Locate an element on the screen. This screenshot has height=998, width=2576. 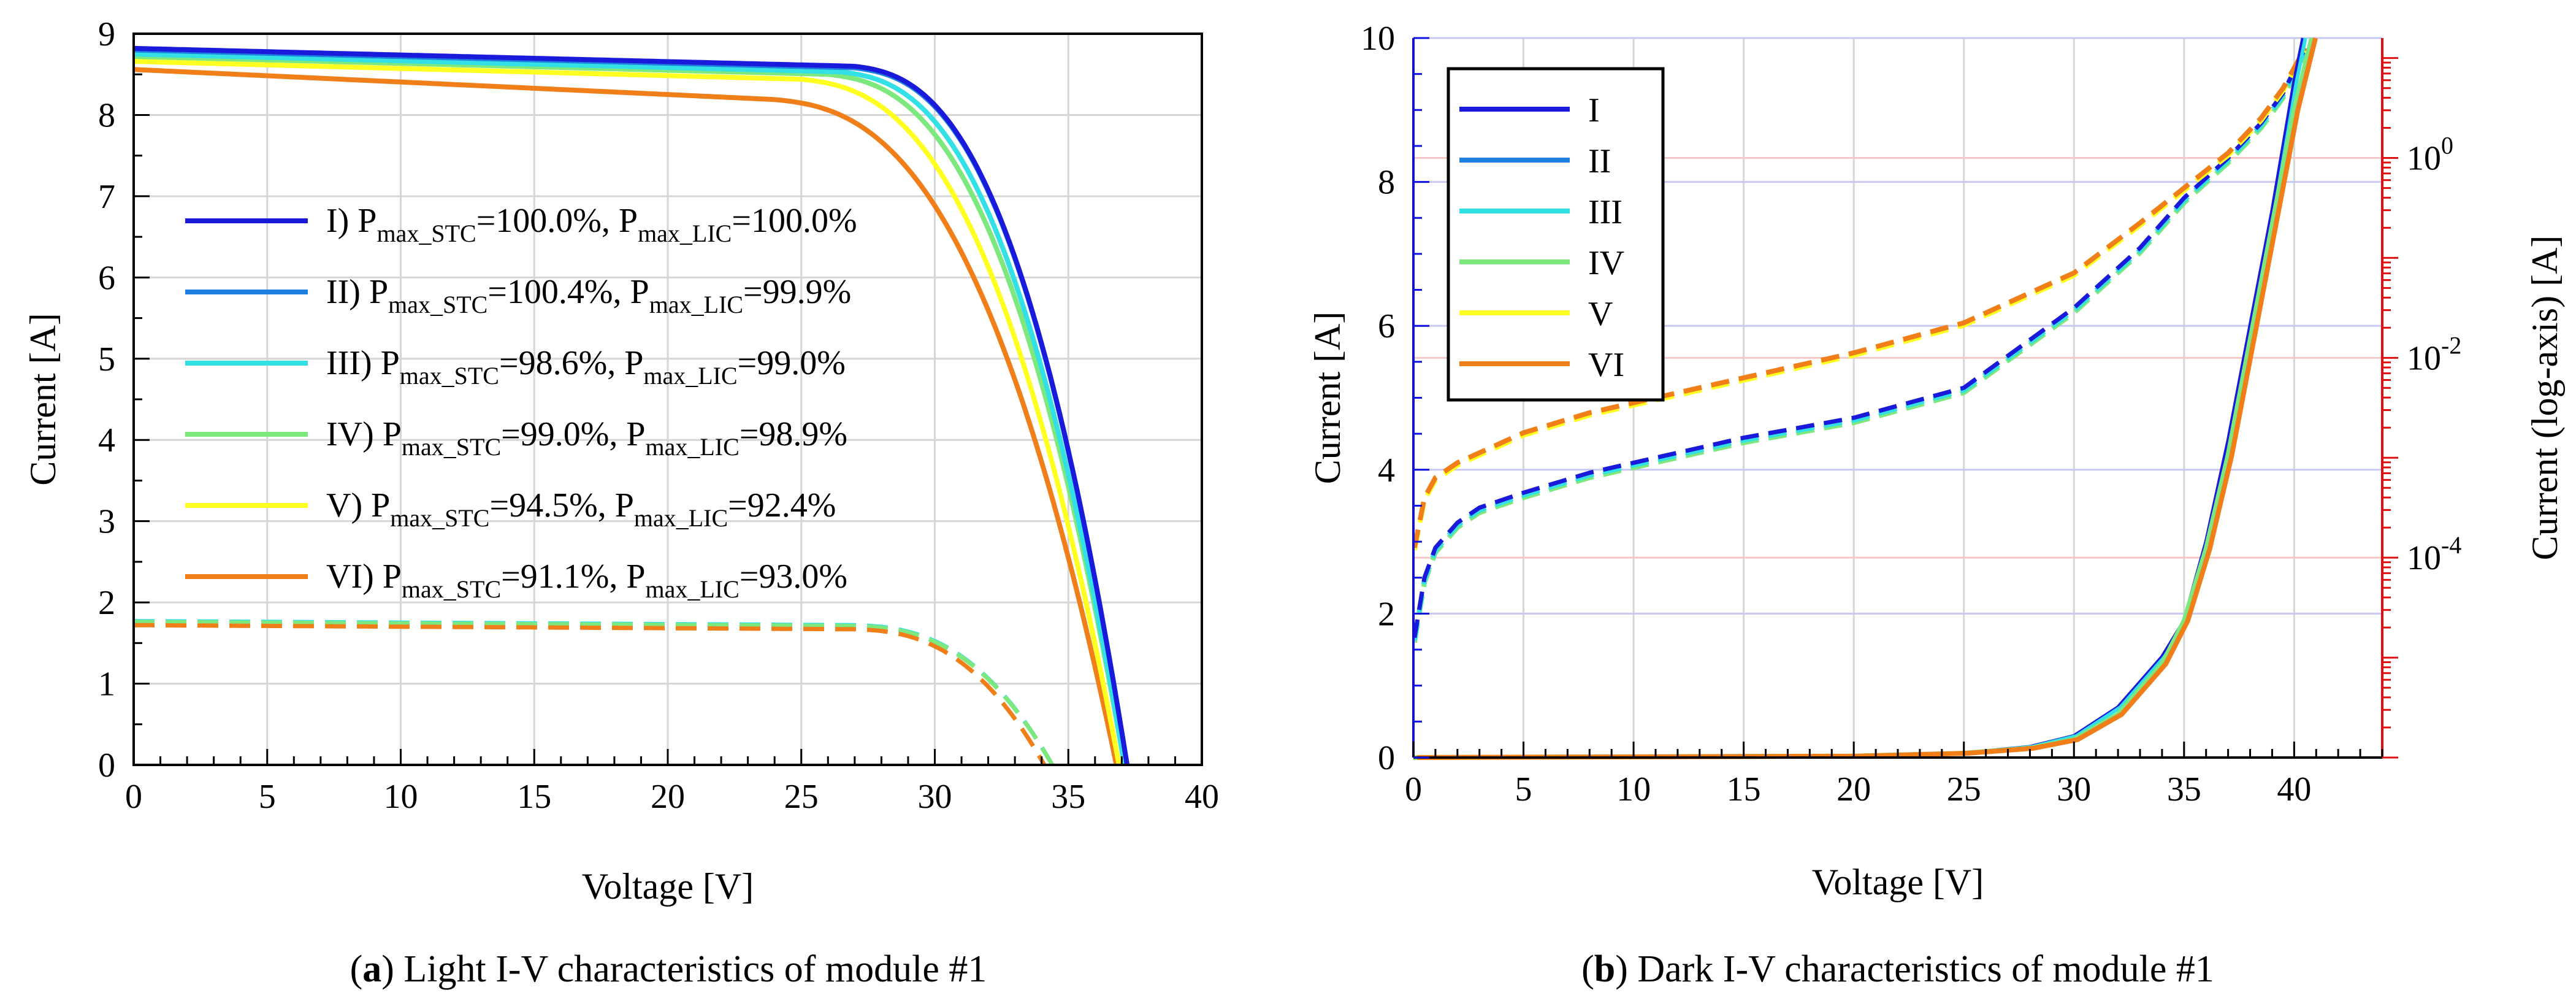
panel-a-legend-label: VI) Pmax_STC=91.1%, Pmax_LIC=93.0% is located at coordinates (586, 581).